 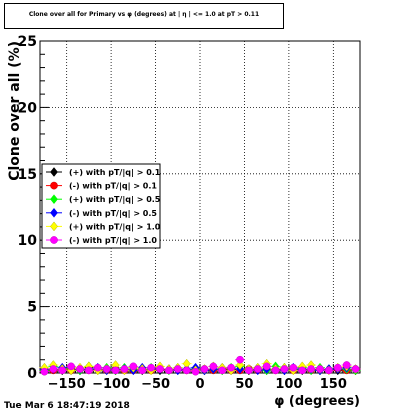 What do you see at coordinates (113, 213) in the screenshot?
I see `legend-label: (-) with pT/|q| > 0.5` at bounding box center [113, 213].